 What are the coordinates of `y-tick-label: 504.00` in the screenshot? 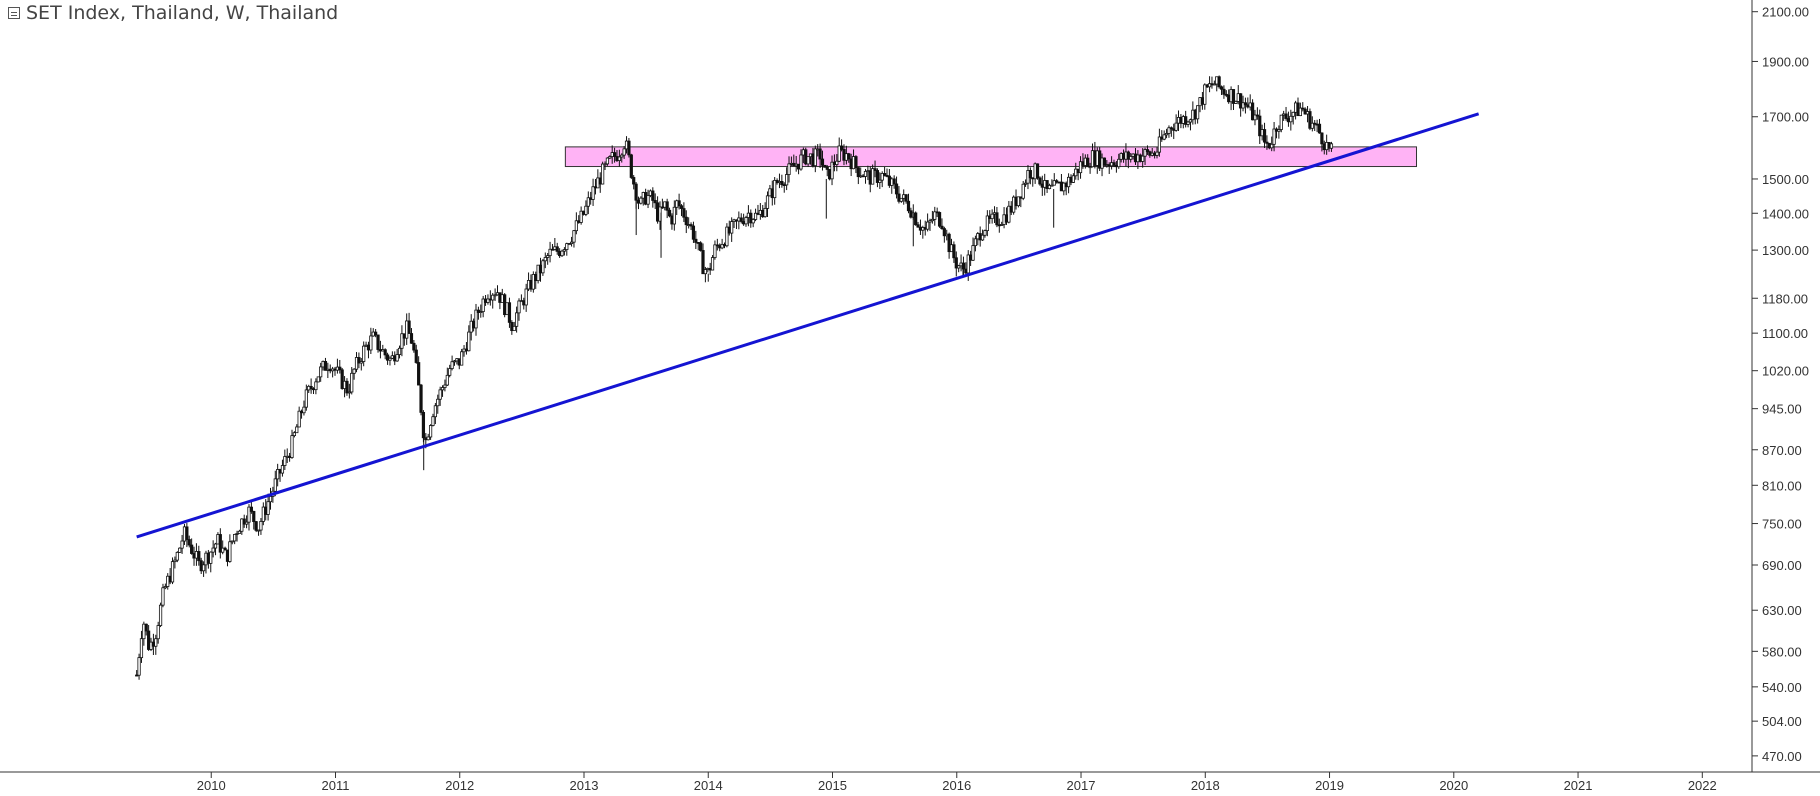 It's located at (1782, 721).